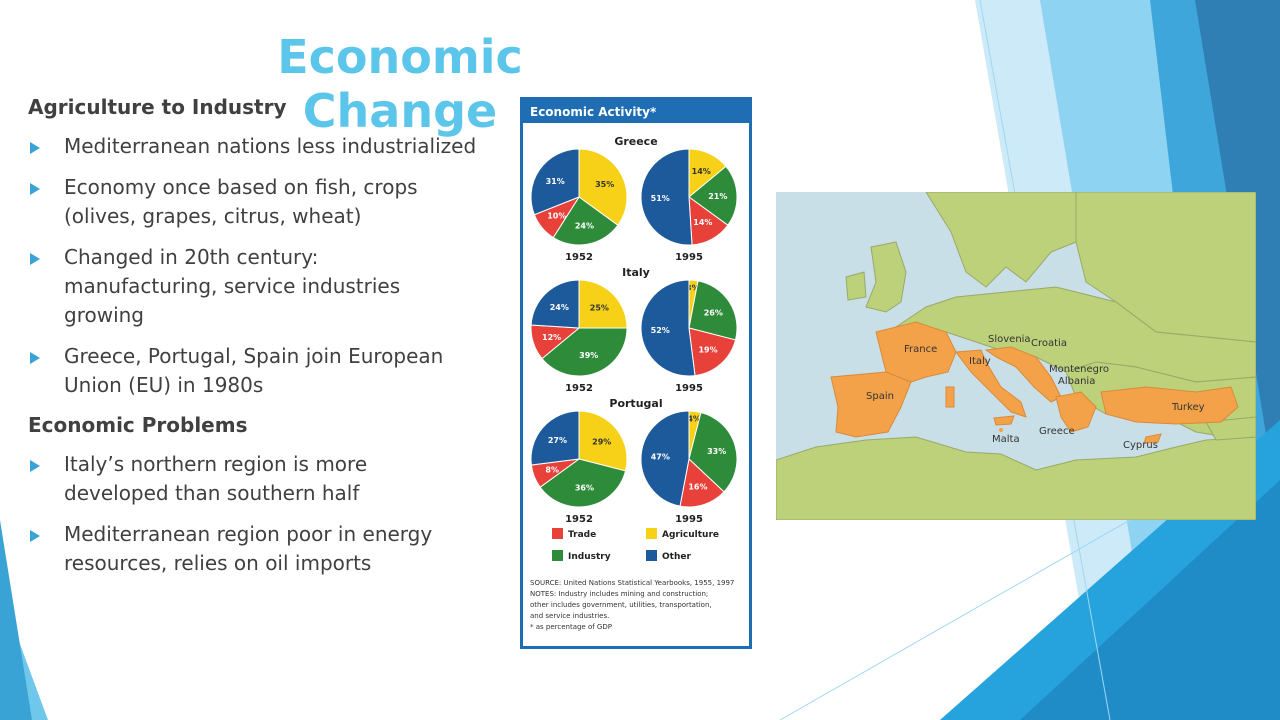 The height and width of the screenshot is (720, 1280). What do you see at coordinates (694, 419) in the screenshot?
I see `pie-data-label: 4%` at bounding box center [694, 419].